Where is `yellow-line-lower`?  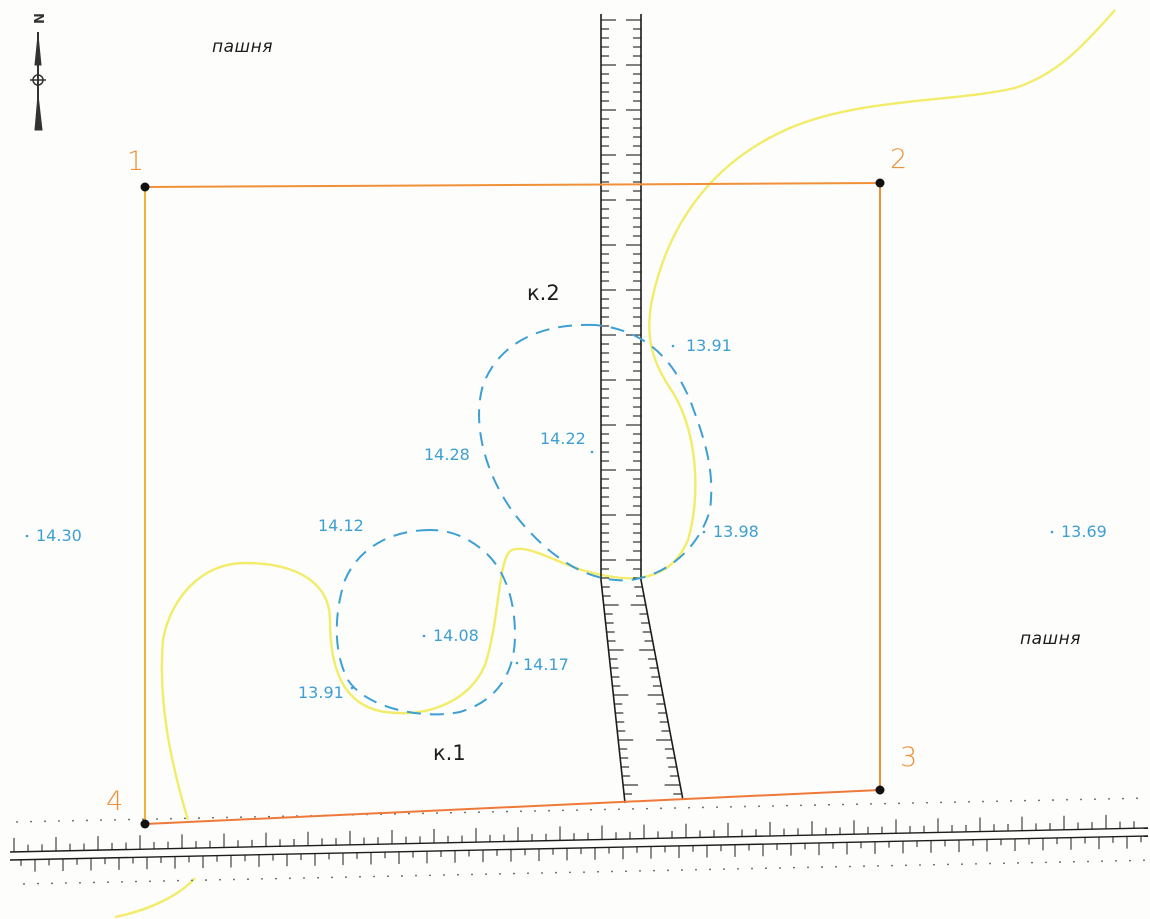 yellow-line-lower is located at coordinates (155, 898).